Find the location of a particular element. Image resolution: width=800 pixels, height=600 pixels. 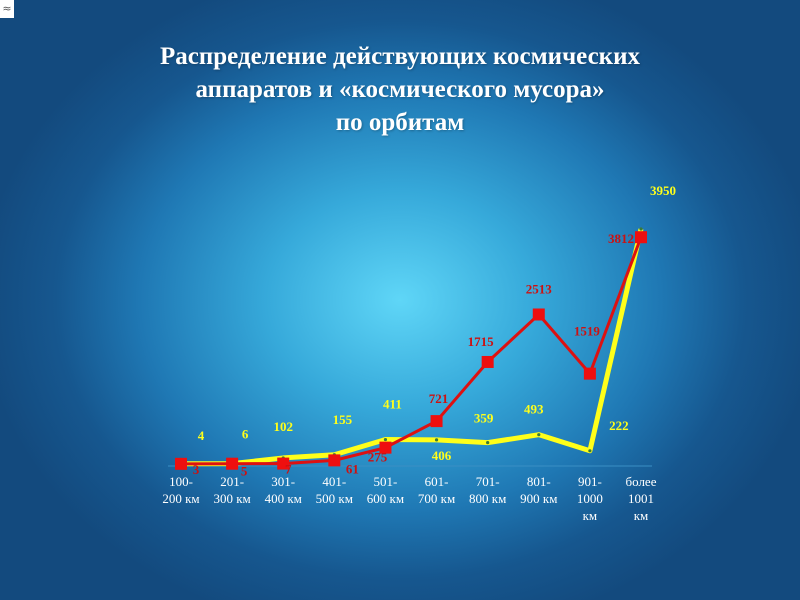

series-1-data-label: 3950 is located at coordinates (663, 190).